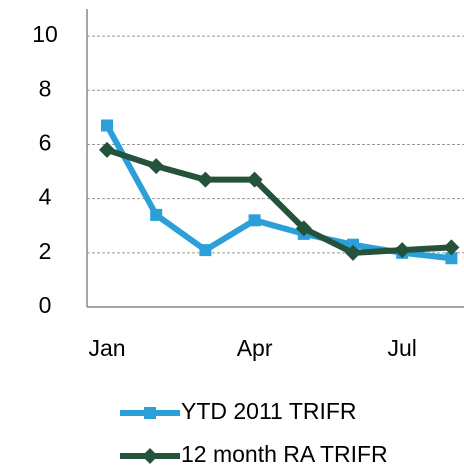 The image size is (464, 474). Describe the element at coordinates (45, 197) in the screenshot. I see `y-tick-label: 4` at that location.